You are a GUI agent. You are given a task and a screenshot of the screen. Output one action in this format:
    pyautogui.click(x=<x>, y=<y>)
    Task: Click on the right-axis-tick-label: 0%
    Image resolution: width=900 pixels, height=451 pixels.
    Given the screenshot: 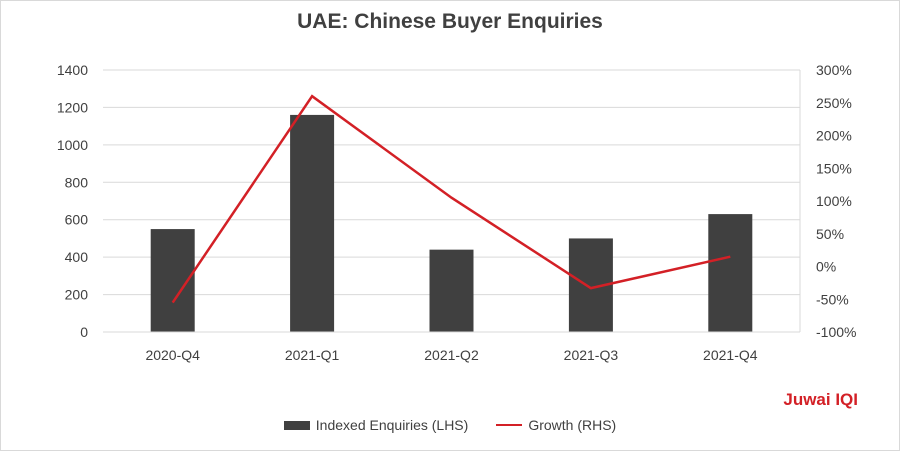 What is the action you would take?
    pyautogui.click(x=826, y=267)
    